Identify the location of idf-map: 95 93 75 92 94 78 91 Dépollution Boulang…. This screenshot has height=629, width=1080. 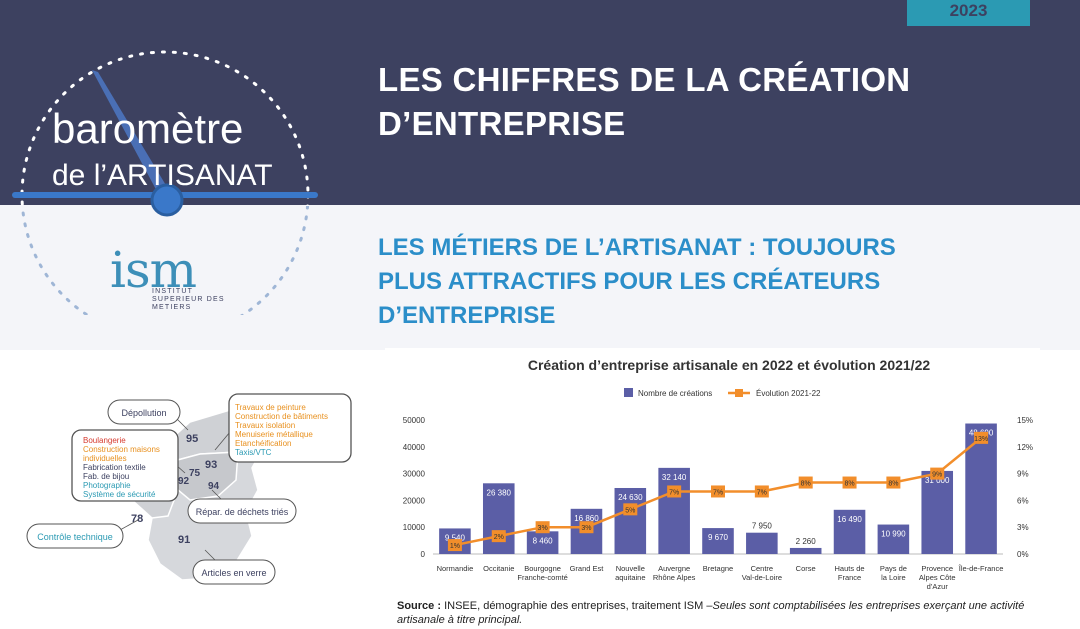
(189, 489).